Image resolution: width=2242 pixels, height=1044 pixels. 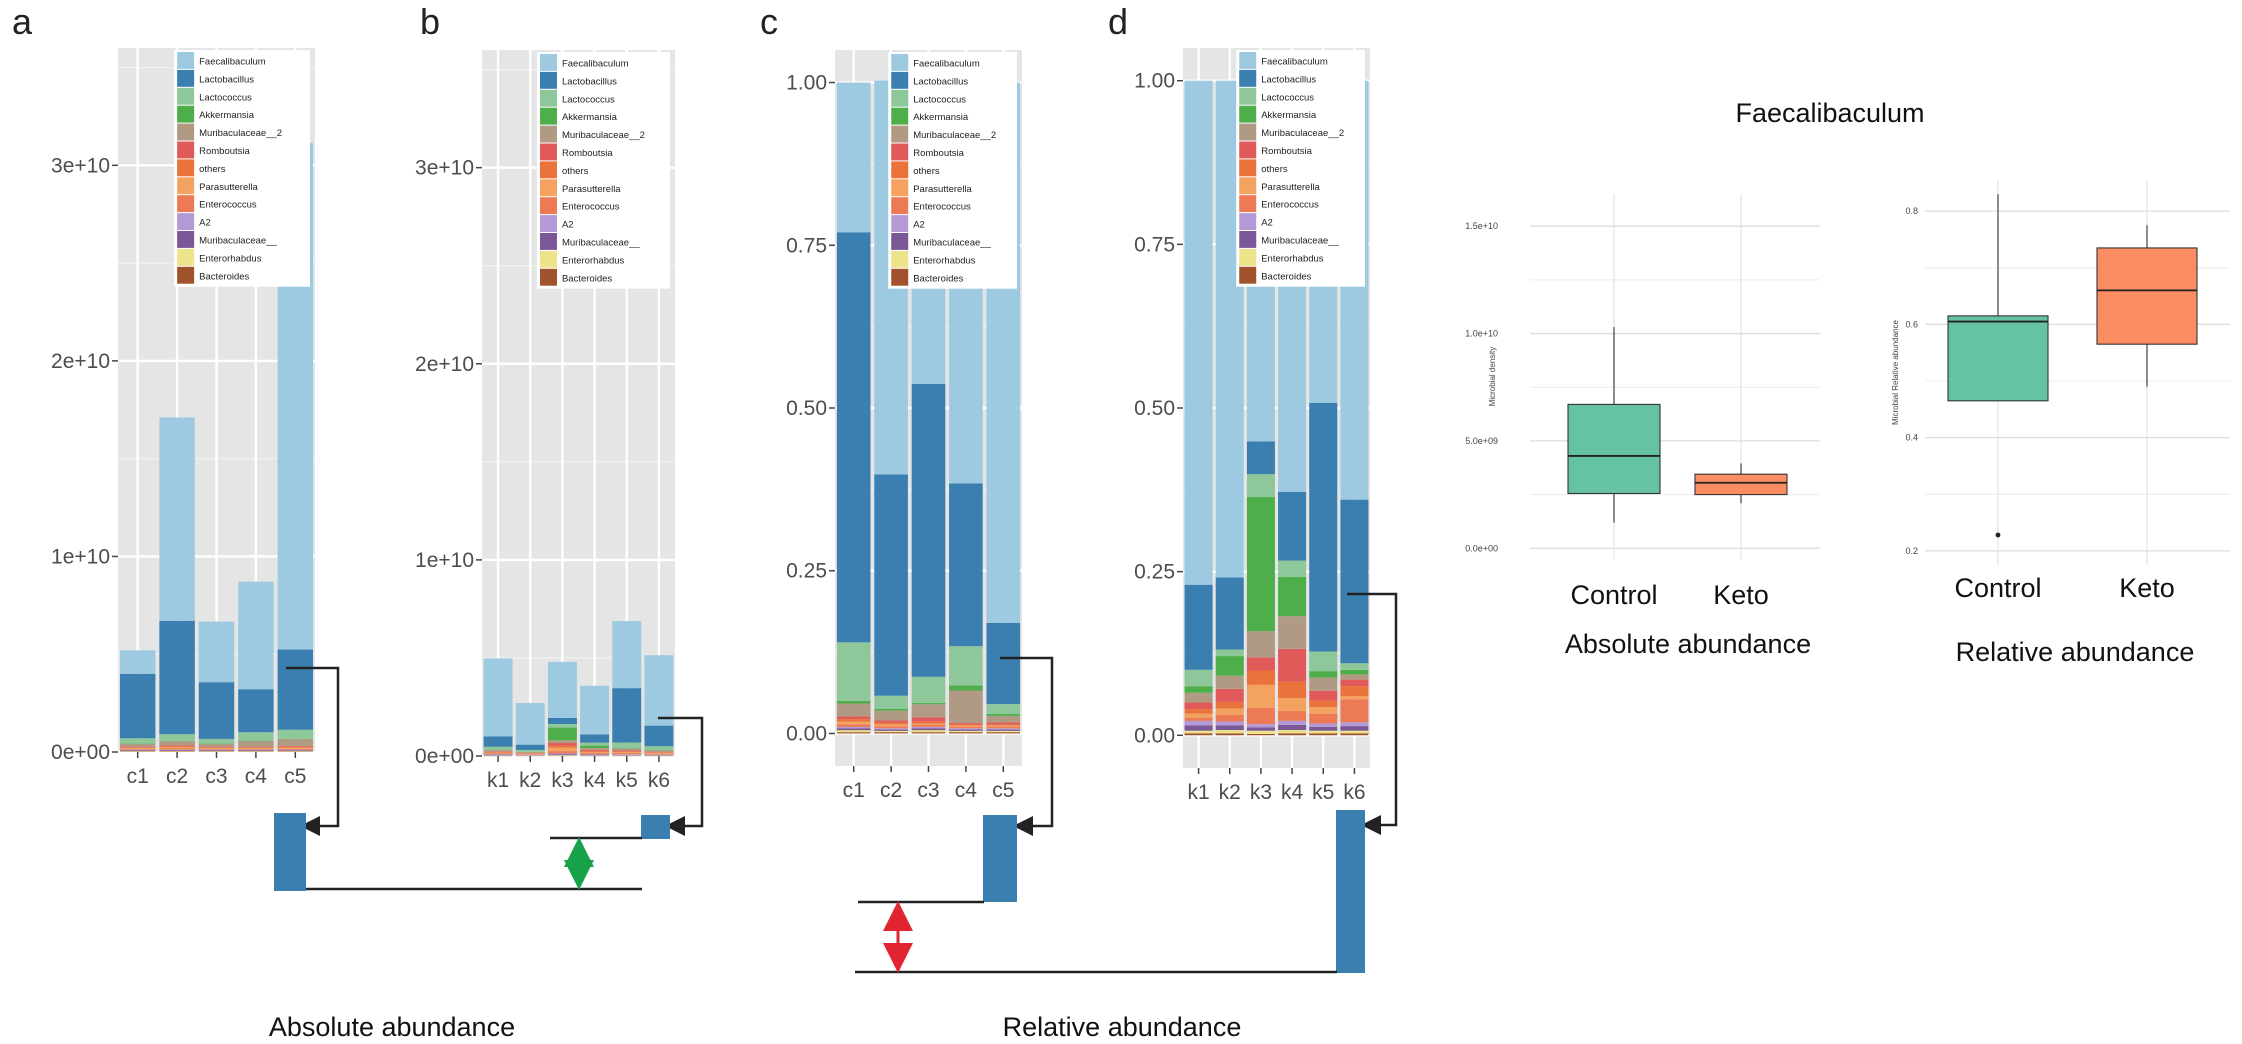 What do you see at coordinates (1292, 732) in the screenshot?
I see `bar-segment-k4-enterorhabdus` at bounding box center [1292, 732].